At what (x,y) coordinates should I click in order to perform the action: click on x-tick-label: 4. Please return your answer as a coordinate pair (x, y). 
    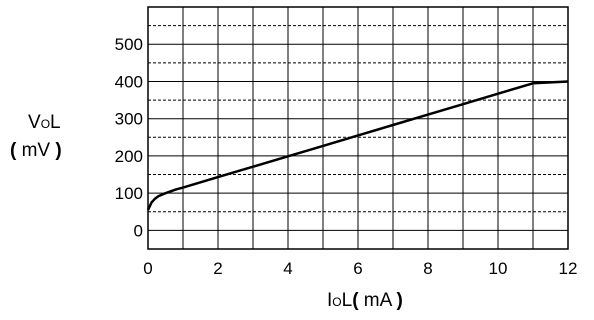
    Looking at the image, I should click on (287, 268).